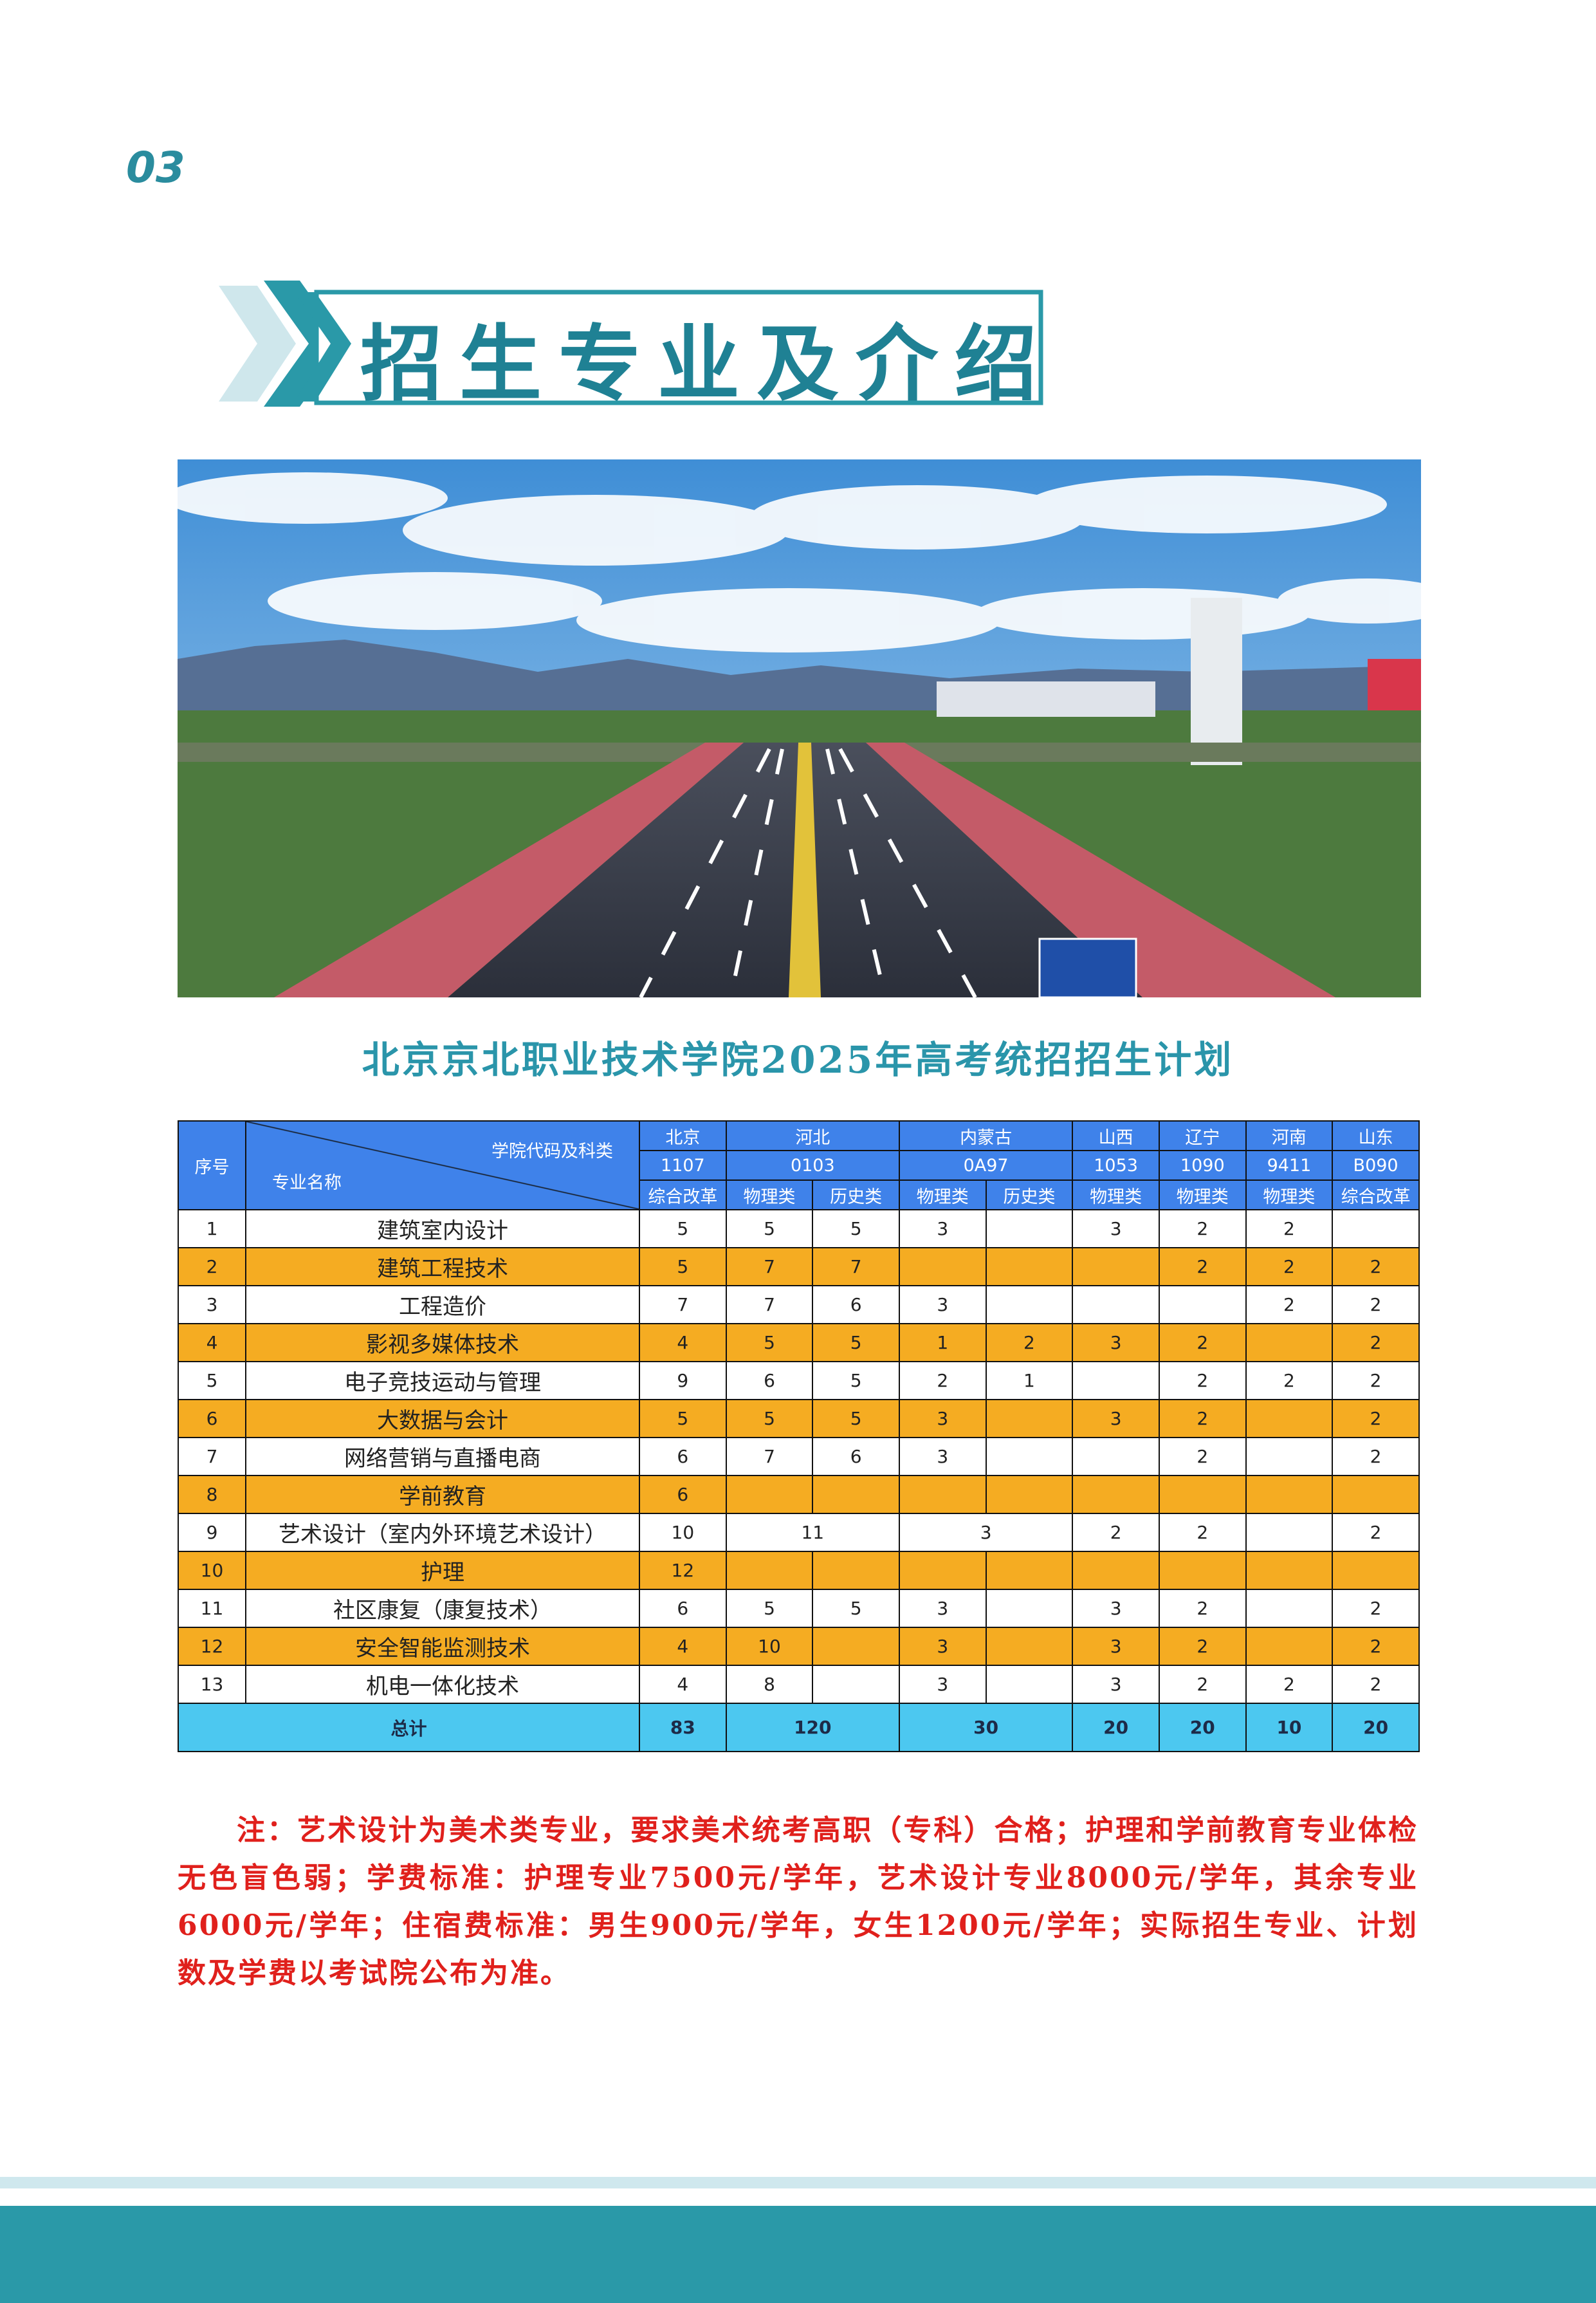 The width and height of the screenshot is (1596, 2303). I want to click on major-name: 机电一体化技术, so click(442, 1685).